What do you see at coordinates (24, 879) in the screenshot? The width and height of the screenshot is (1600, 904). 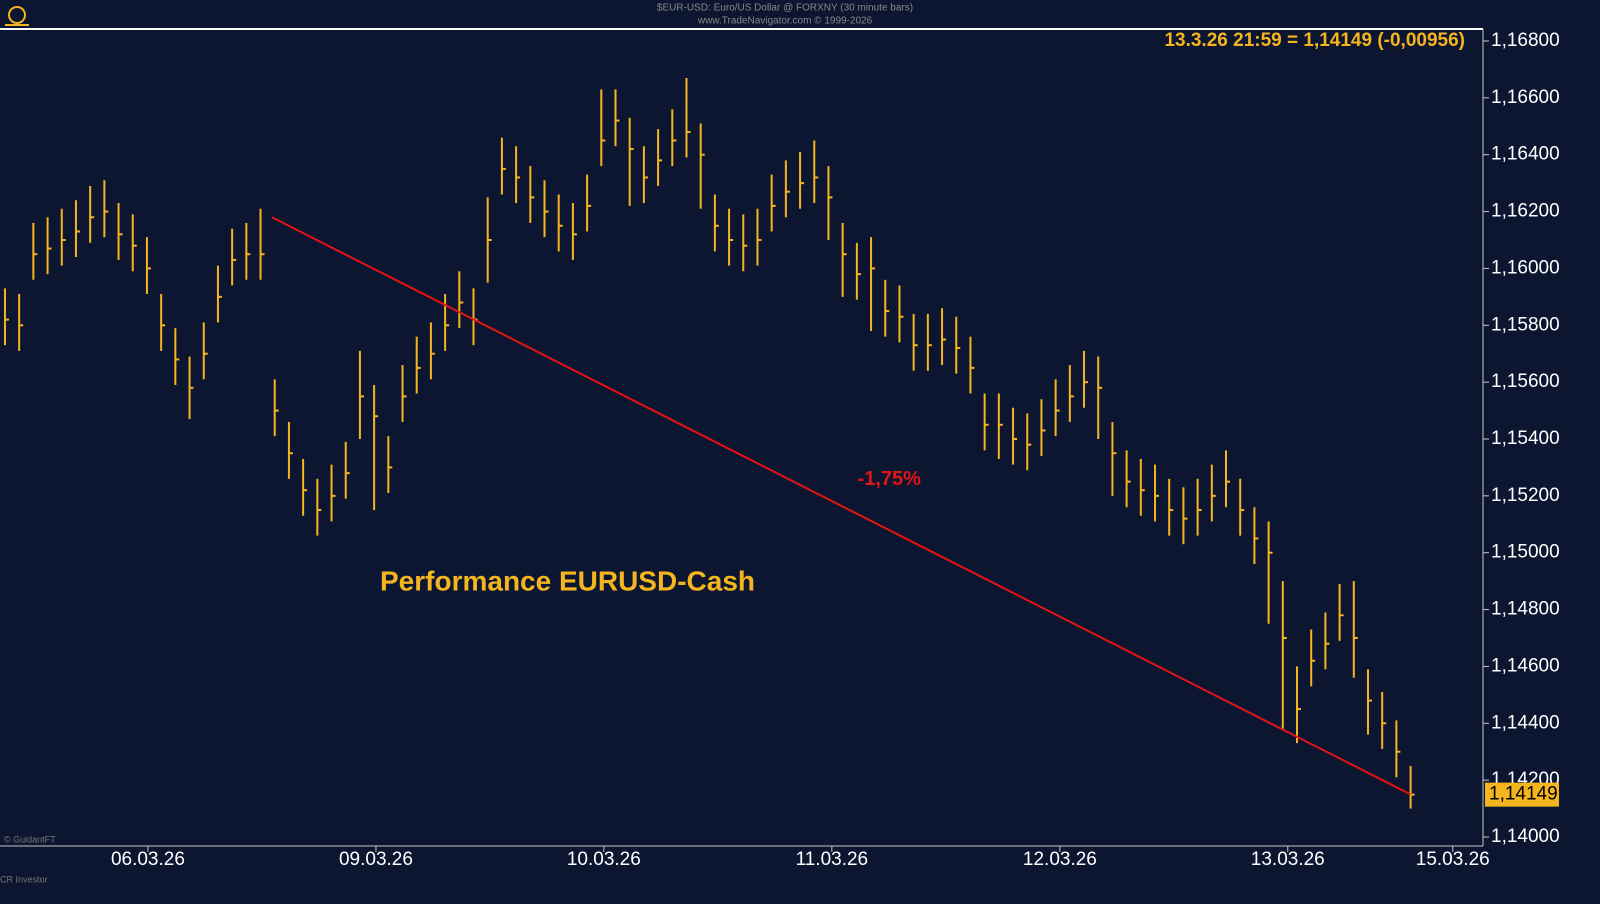 I see `footer: CR Investor` at bounding box center [24, 879].